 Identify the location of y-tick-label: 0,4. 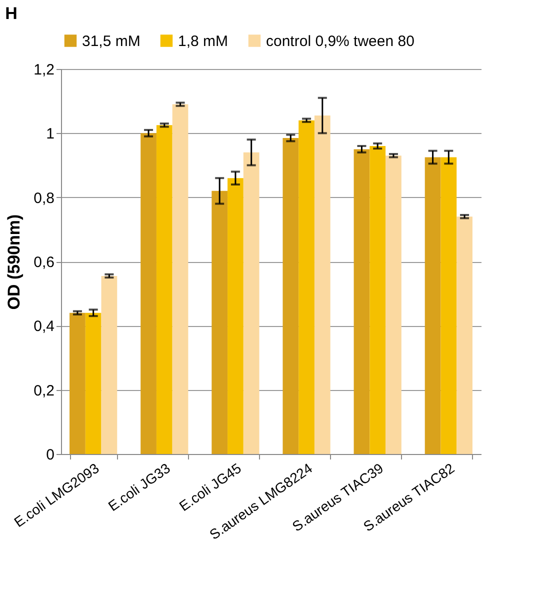
(44, 327).